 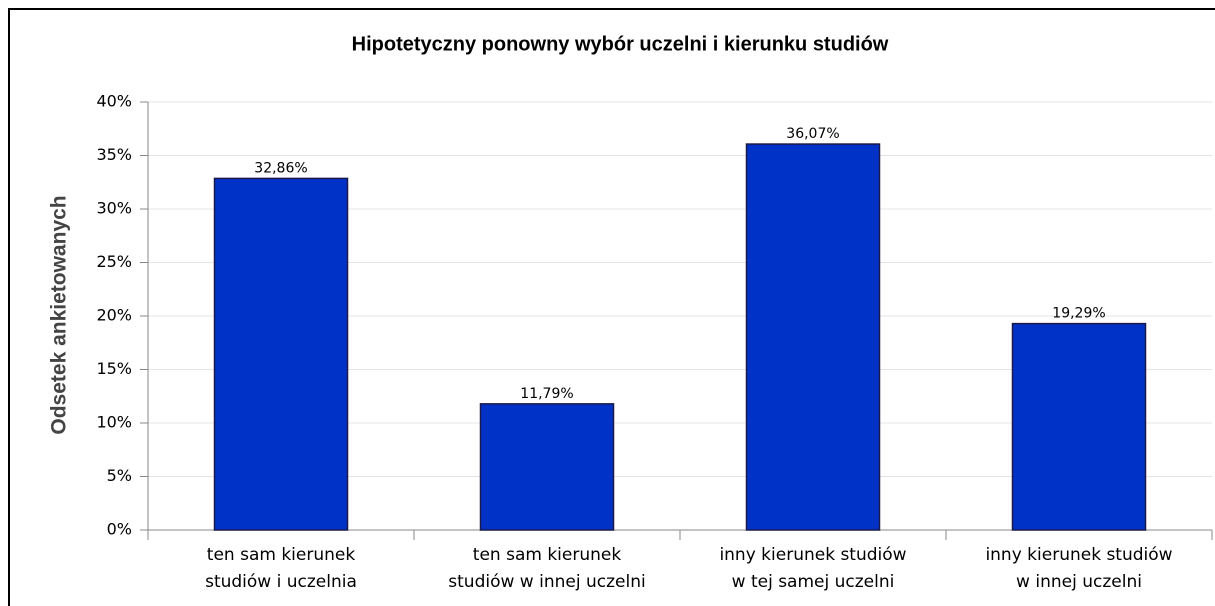 I want to click on y-tick-label: 30%, so click(x=114, y=208).